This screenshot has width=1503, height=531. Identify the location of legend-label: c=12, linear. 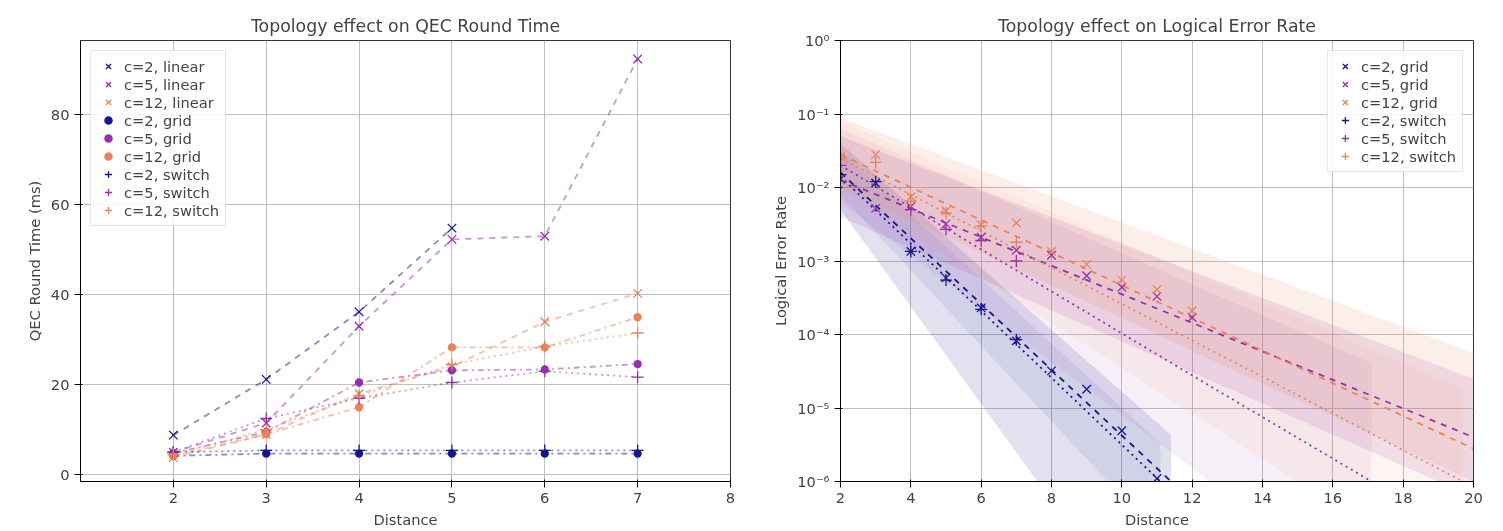
(169, 102).